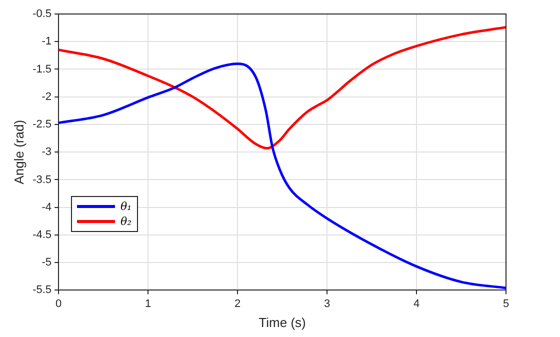 The width and height of the screenshot is (560, 337). I want to click on y-tick-label: -5, so click(47, 262).